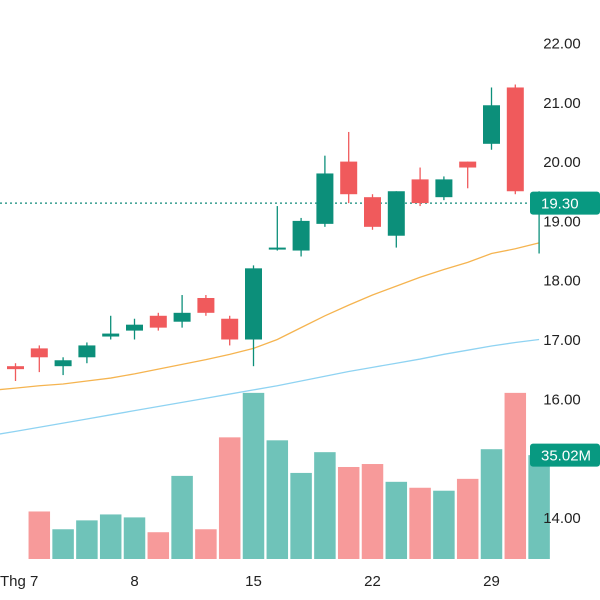  What do you see at coordinates (562, 103) in the screenshot?
I see `y-tick-label: 21.00` at bounding box center [562, 103].